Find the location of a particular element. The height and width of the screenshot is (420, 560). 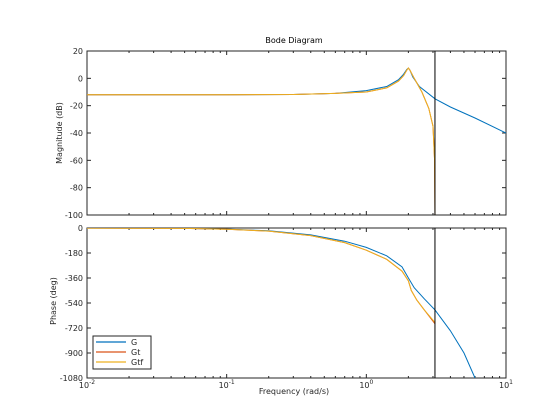

x-tick-label: 10⁰ is located at coordinates (366, 384).